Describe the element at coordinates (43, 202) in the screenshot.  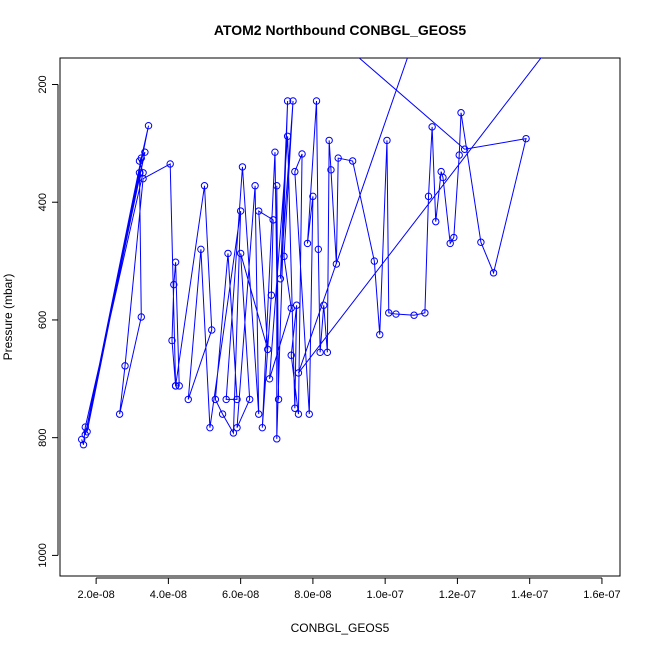
I see `y-tick-label: 400` at that location.